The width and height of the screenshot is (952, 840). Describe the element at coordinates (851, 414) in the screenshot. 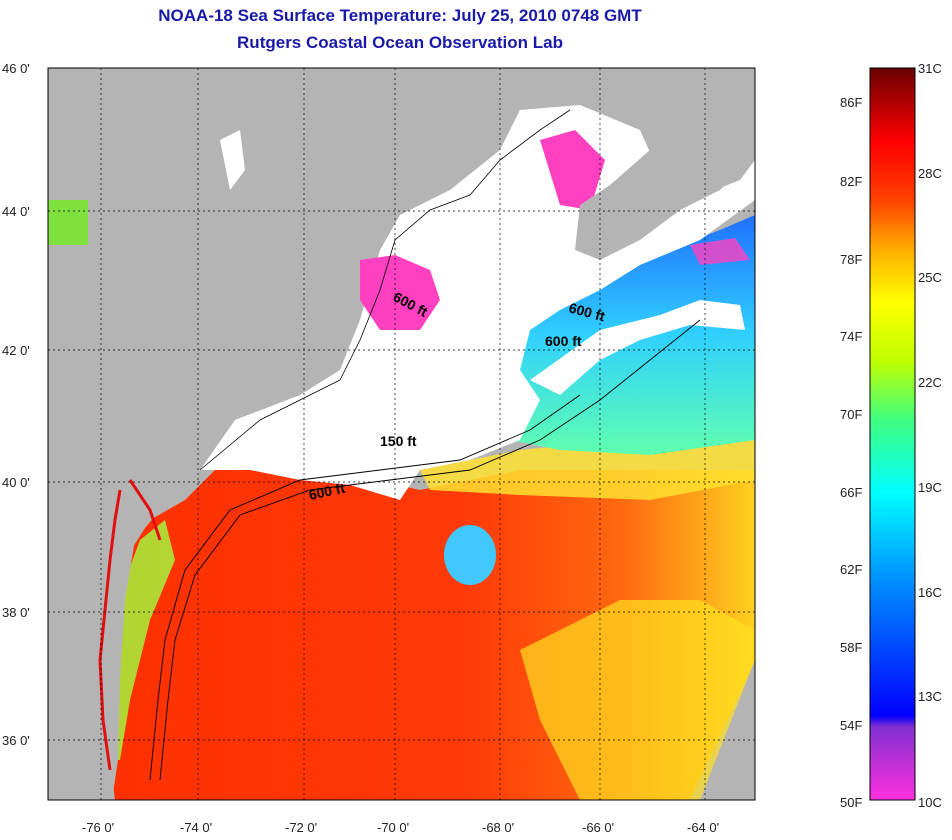

I see `colorbar-f-70: 70F` at that location.